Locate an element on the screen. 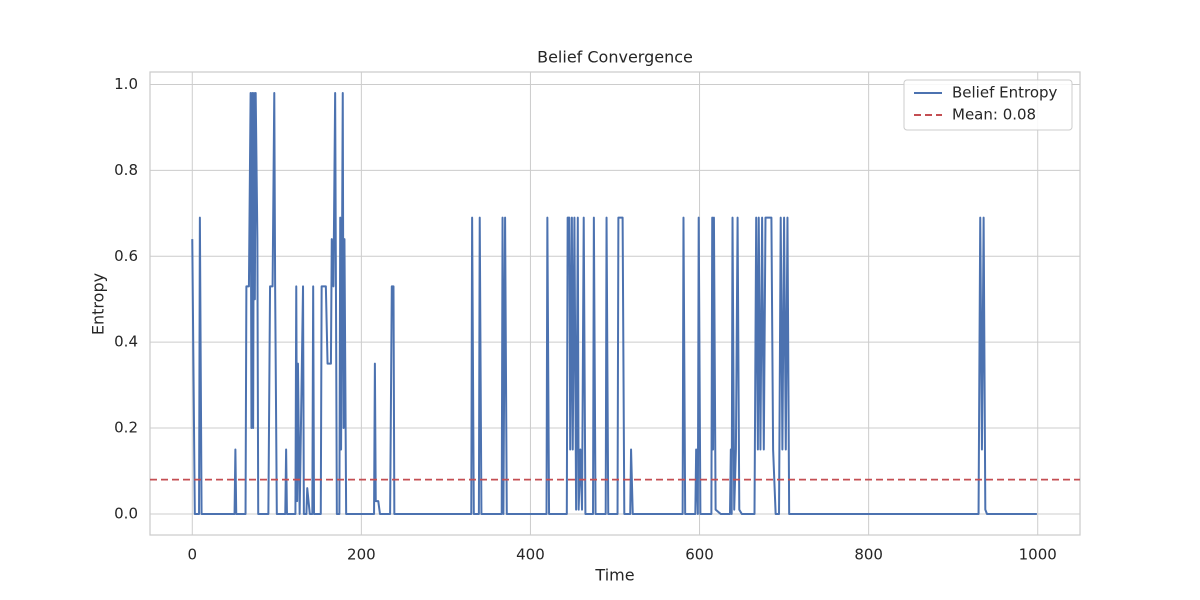 The width and height of the screenshot is (1200, 600). x-axis-label: Time is located at coordinates (614, 575).